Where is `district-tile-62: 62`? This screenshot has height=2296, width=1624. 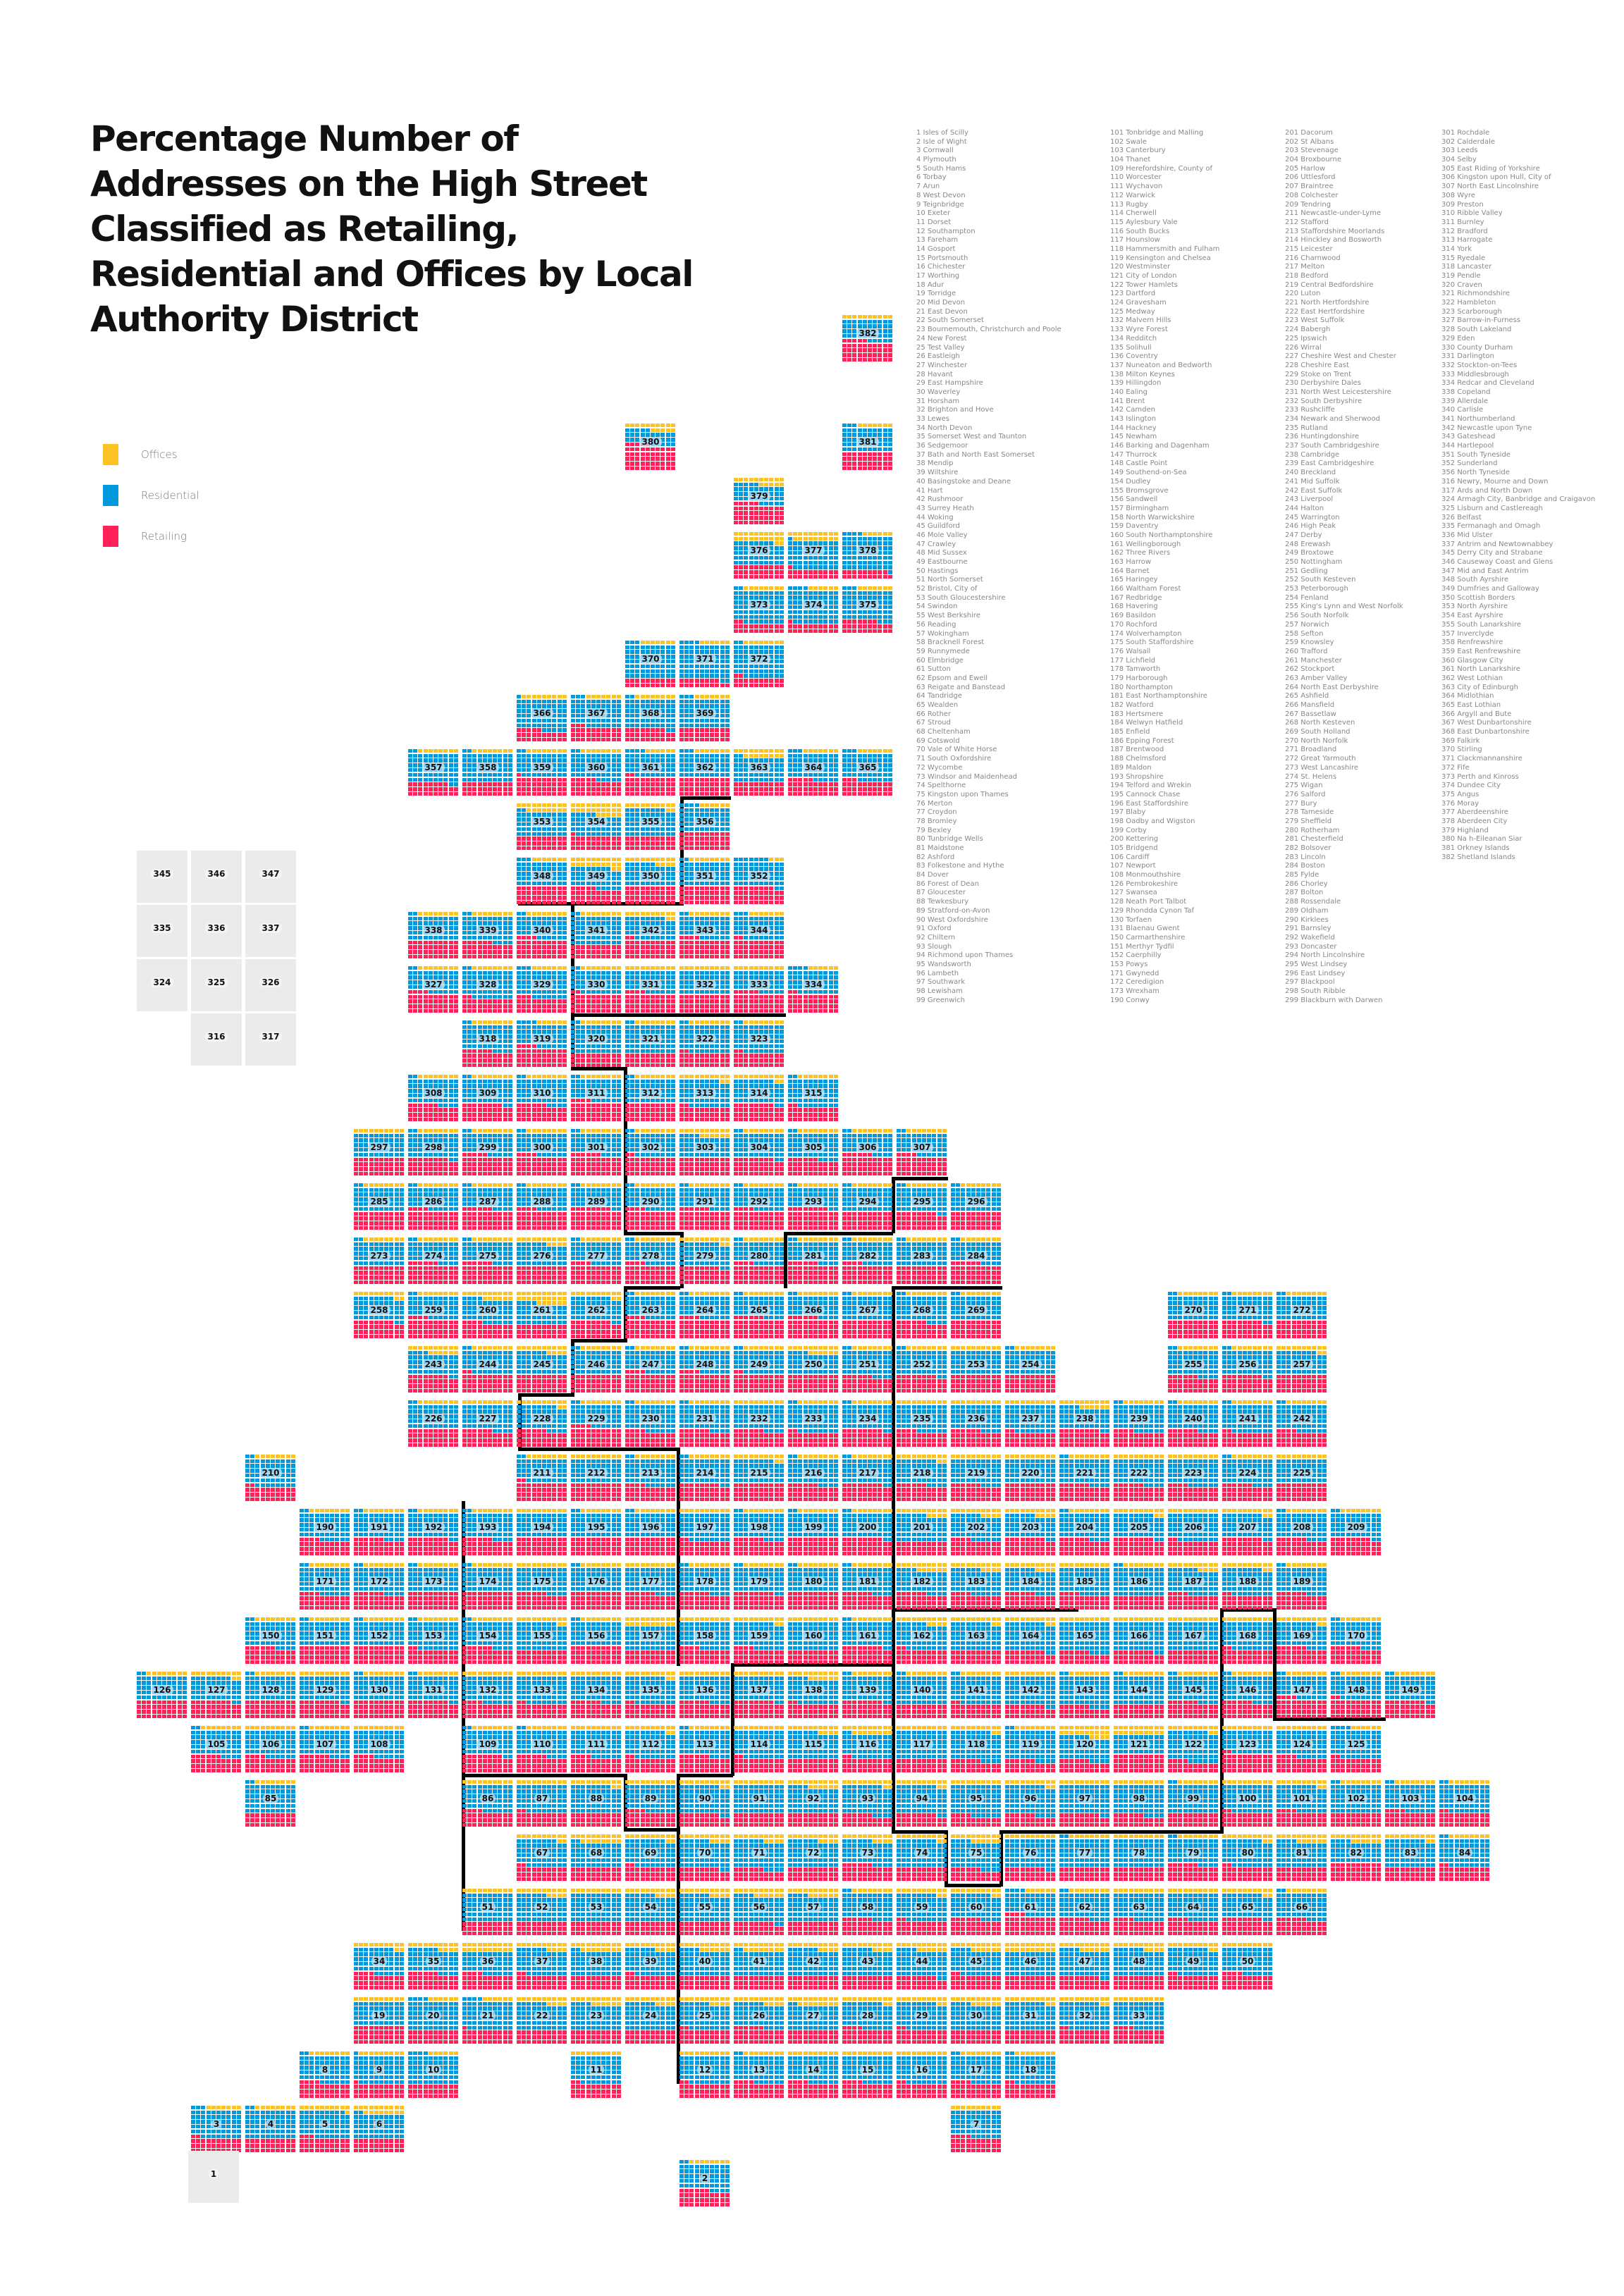
district-tile-62: 62 is located at coordinates (1084, 1910).